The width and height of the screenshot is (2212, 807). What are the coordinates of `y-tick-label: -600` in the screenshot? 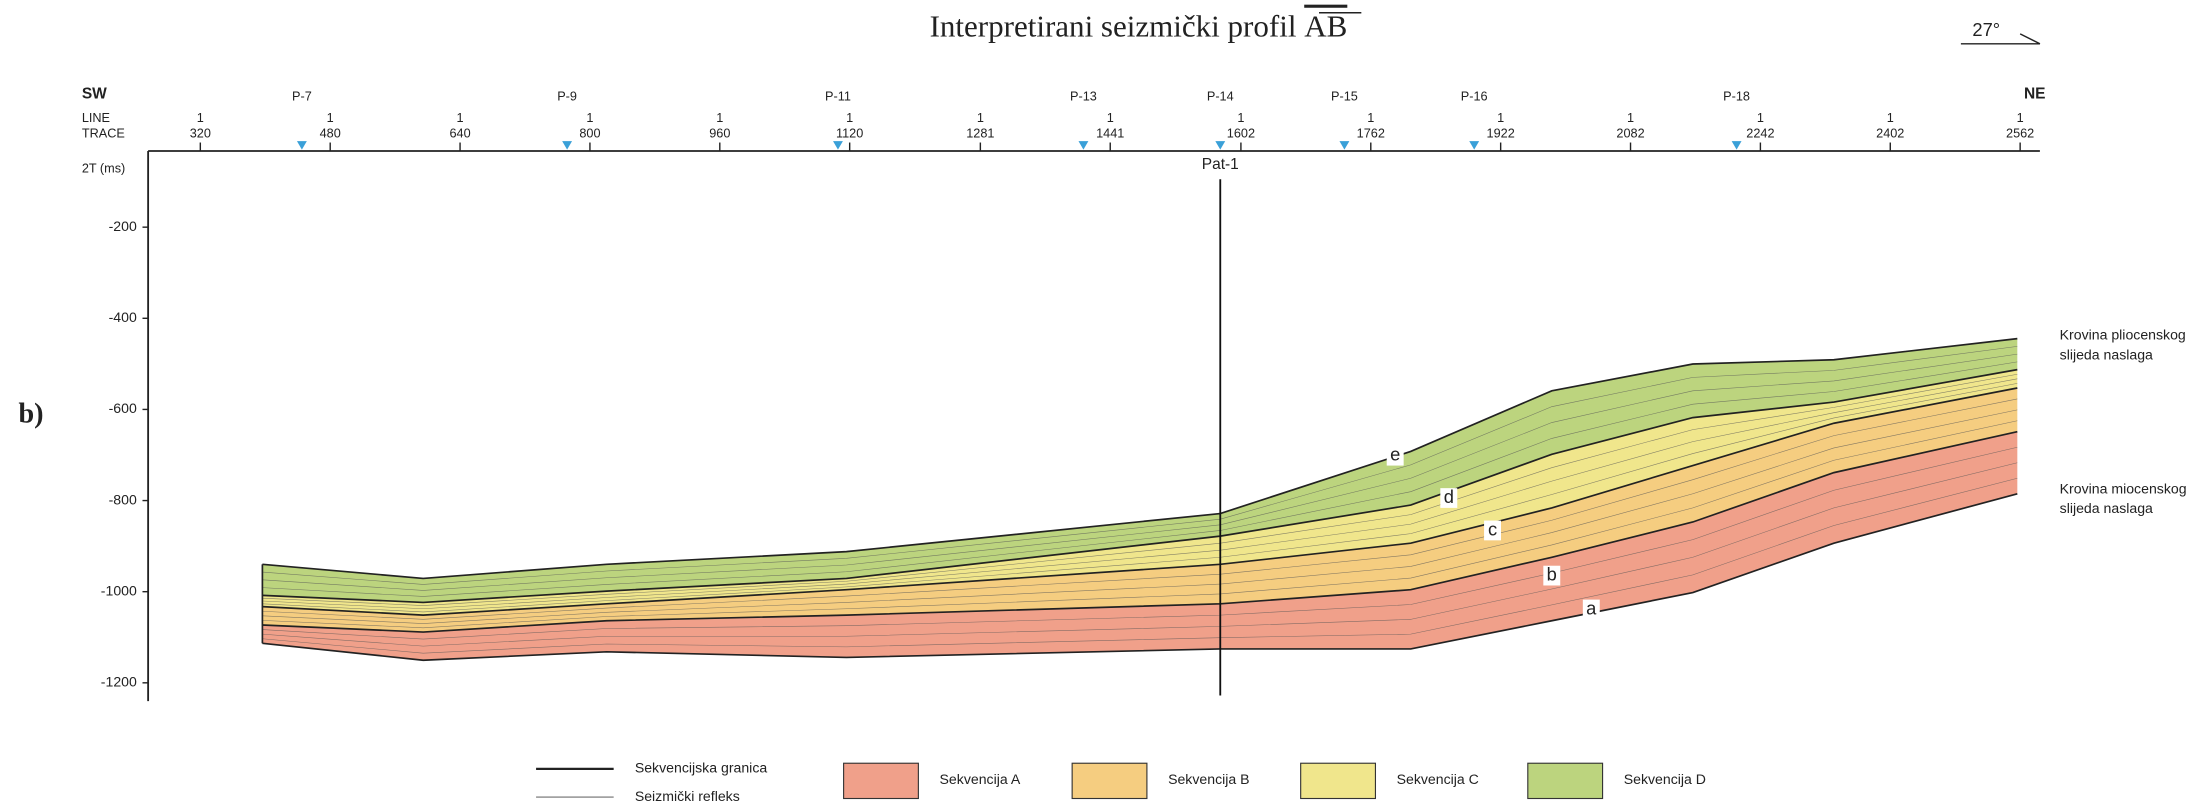 It's located at (123, 408).